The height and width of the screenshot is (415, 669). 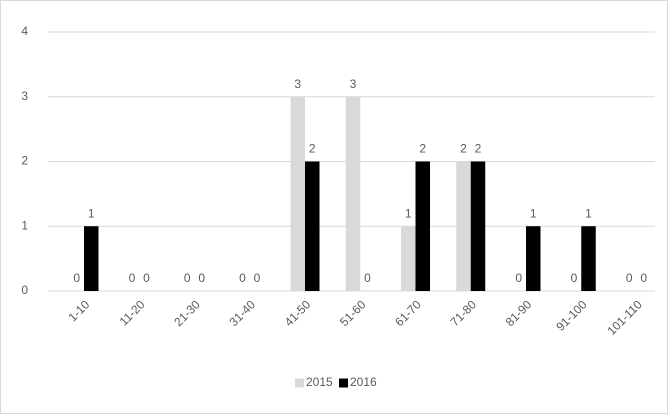 I want to click on y-tick-label: 0, so click(x=24, y=290).